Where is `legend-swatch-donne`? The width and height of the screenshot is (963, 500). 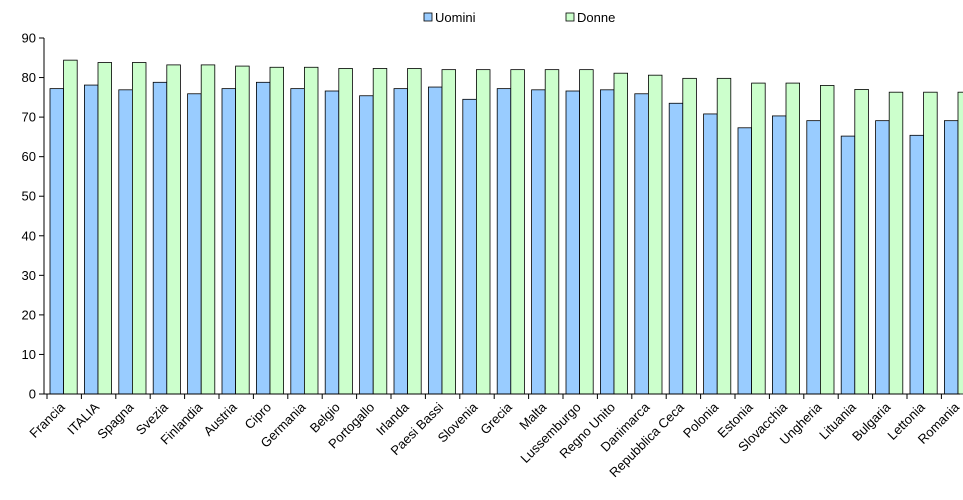
legend-swatch-donne is located at coordinates (570, 17).